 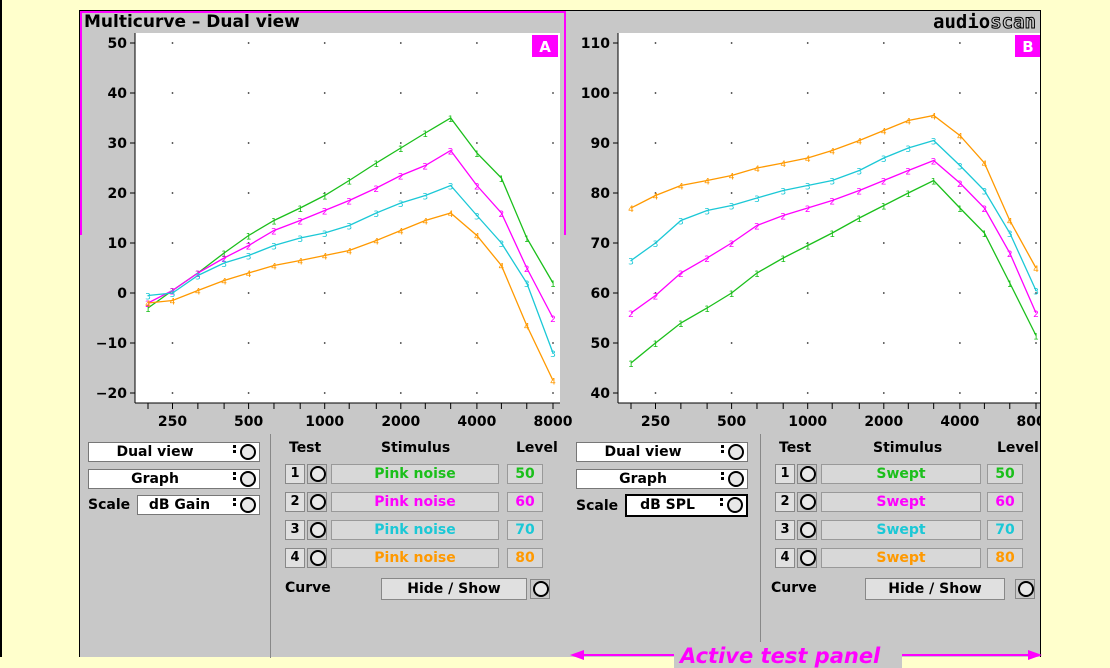 What do you see at coordinates (174, 479) in the screenshot?
I see `mode-select: Graph` at bounding box center [174, 479].